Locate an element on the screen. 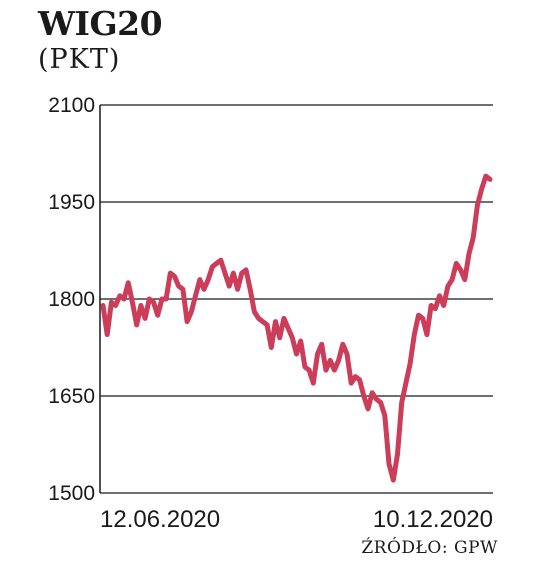  y-tick-label: 1800 is located at coordinates (71, 299).